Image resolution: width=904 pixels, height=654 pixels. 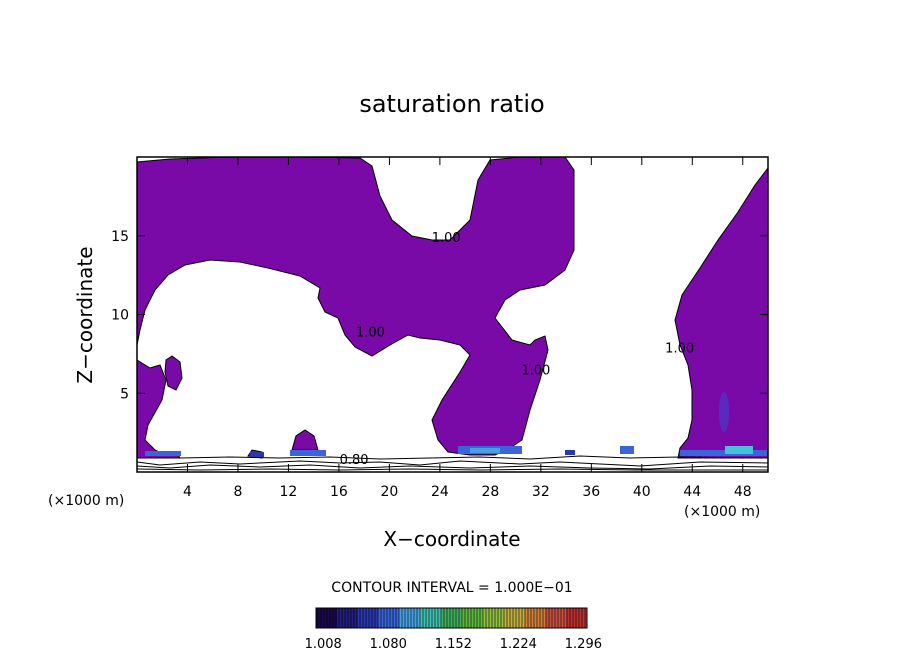 I want to click on y-axis-label: Z−coordinate, so click(x=85, y=314).